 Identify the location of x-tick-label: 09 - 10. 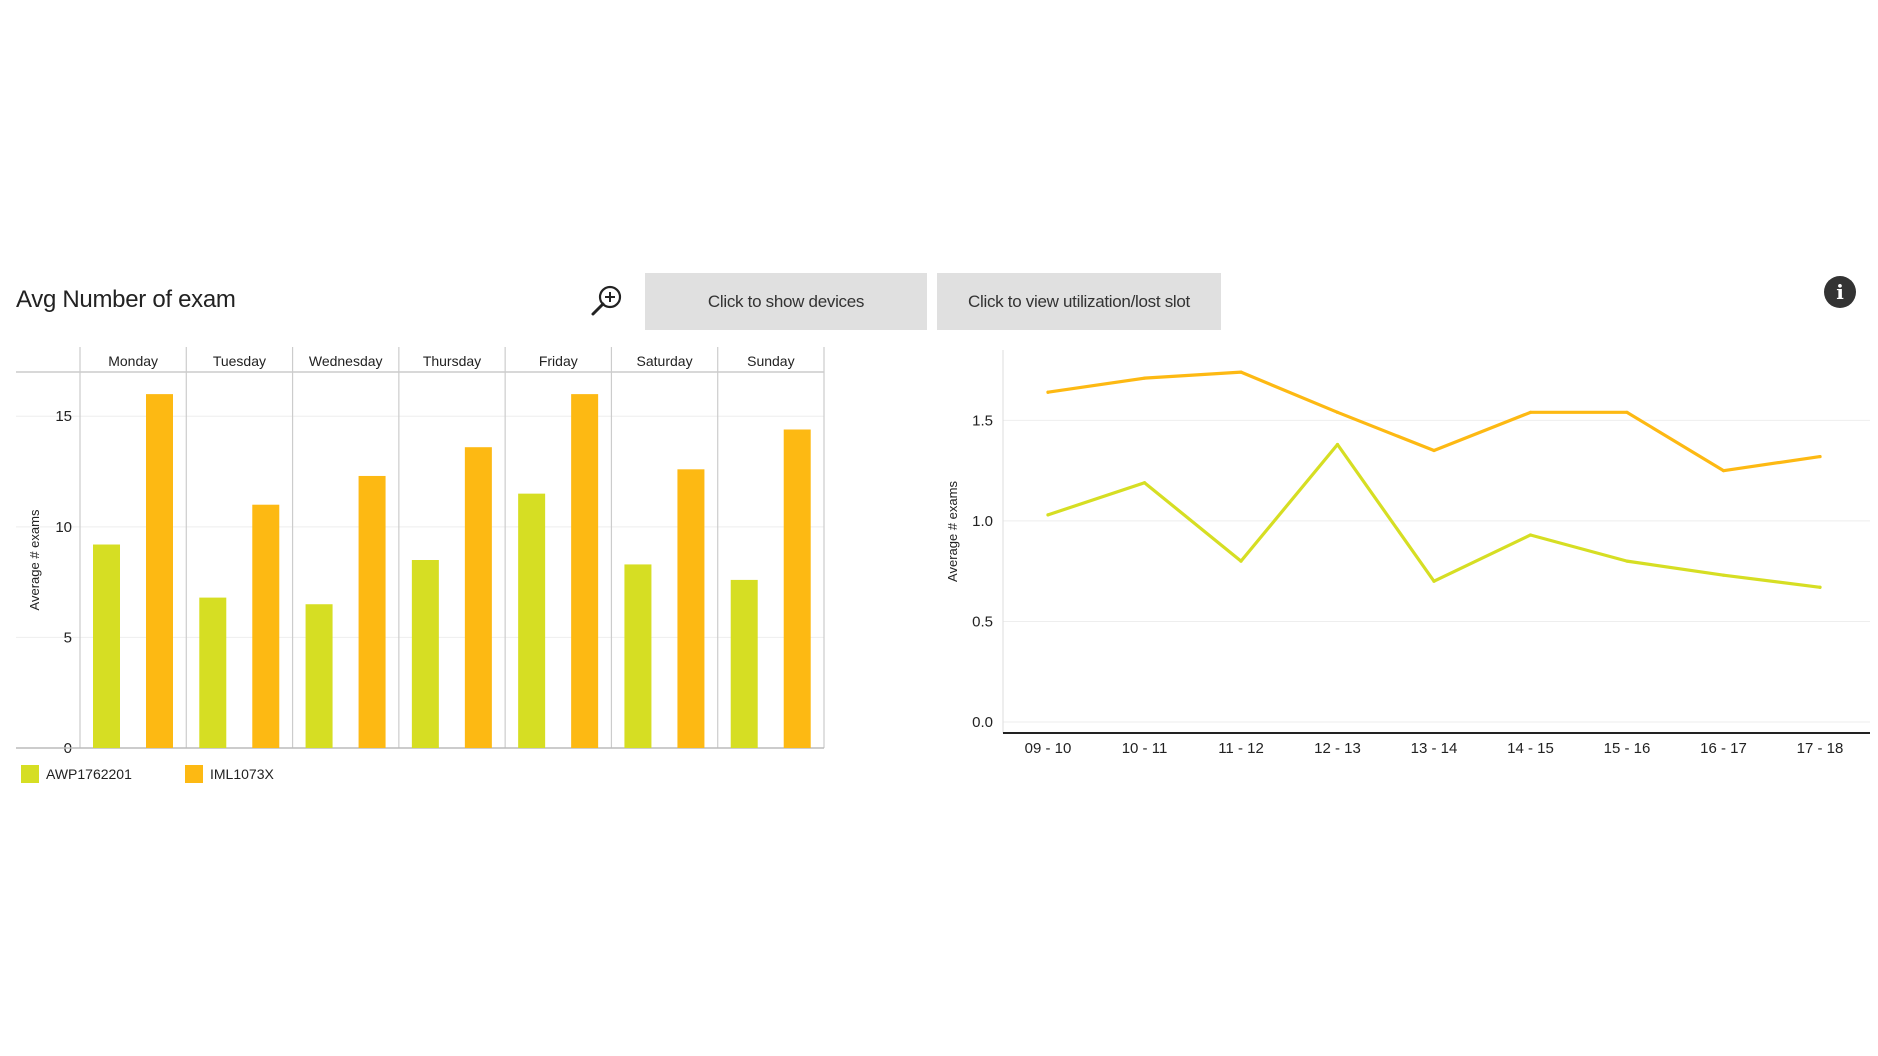
(1048, 748).